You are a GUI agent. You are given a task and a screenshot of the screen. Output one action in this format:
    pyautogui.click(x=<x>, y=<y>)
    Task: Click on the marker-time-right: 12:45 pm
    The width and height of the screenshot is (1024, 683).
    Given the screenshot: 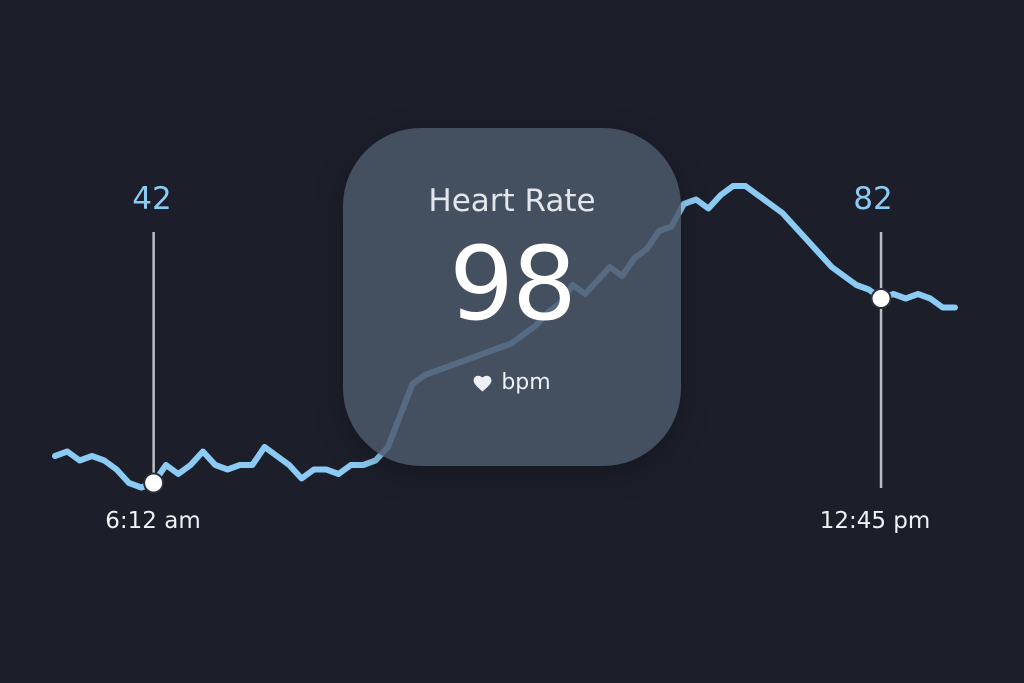 What is the action you would take?
    pyautogui.click(x=875, y=521)
    